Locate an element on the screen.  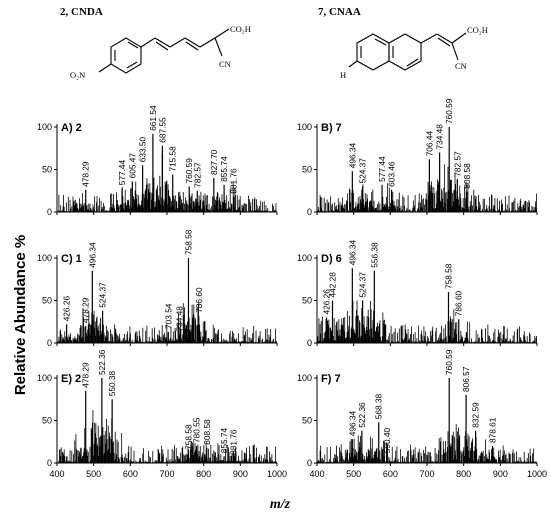
peak-label: 715.58 is located at coordinates (173, 159).